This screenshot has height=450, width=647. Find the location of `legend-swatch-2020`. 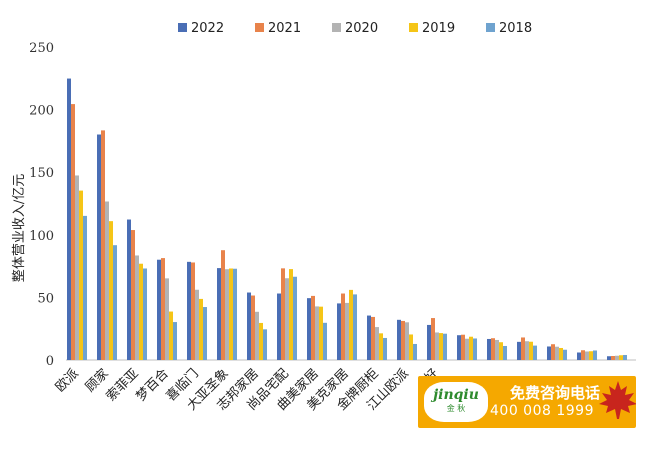

legend-swatch-2020 is located at coordinates (336, 27).